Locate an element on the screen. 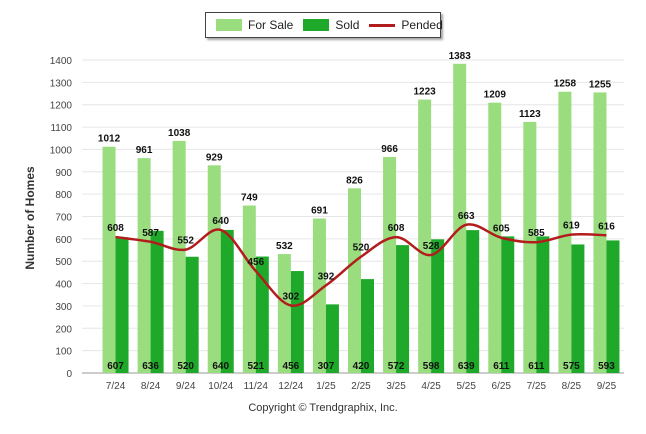 The image size is (646, 434). data-label-for-sale: 961 is located at coordinates (144, 150).